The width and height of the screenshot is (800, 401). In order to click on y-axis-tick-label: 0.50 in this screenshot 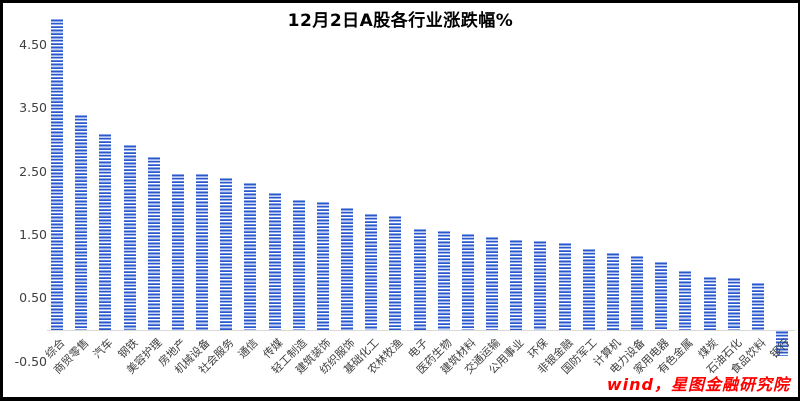, I will do `click(33, 298)`.